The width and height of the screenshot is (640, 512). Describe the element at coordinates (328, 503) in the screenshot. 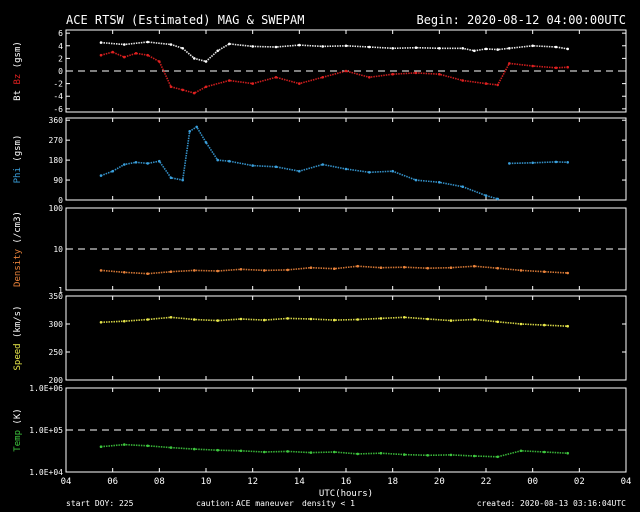

I see `caution-density: density < 1` at that location.